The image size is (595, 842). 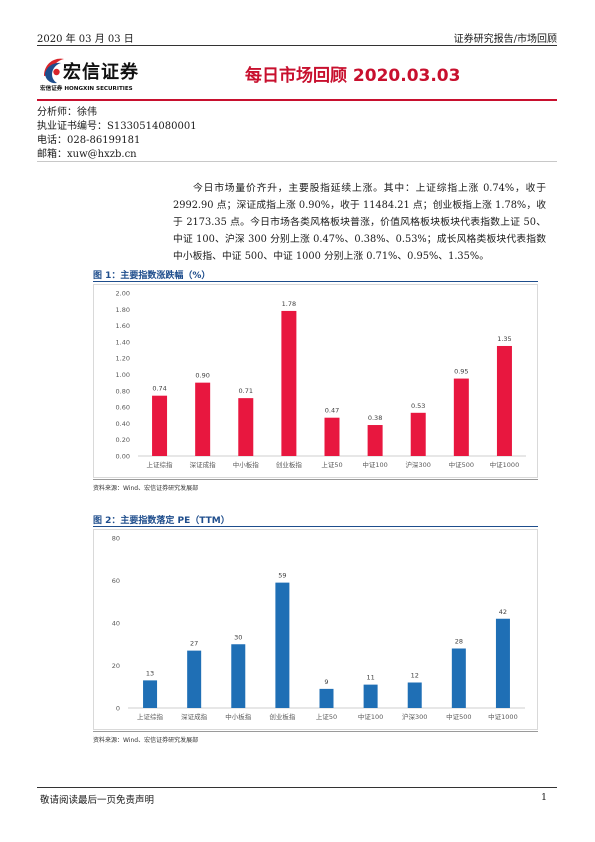 I want to click on chart-2-y-tick-label: 0, so click(x=118, y=709).